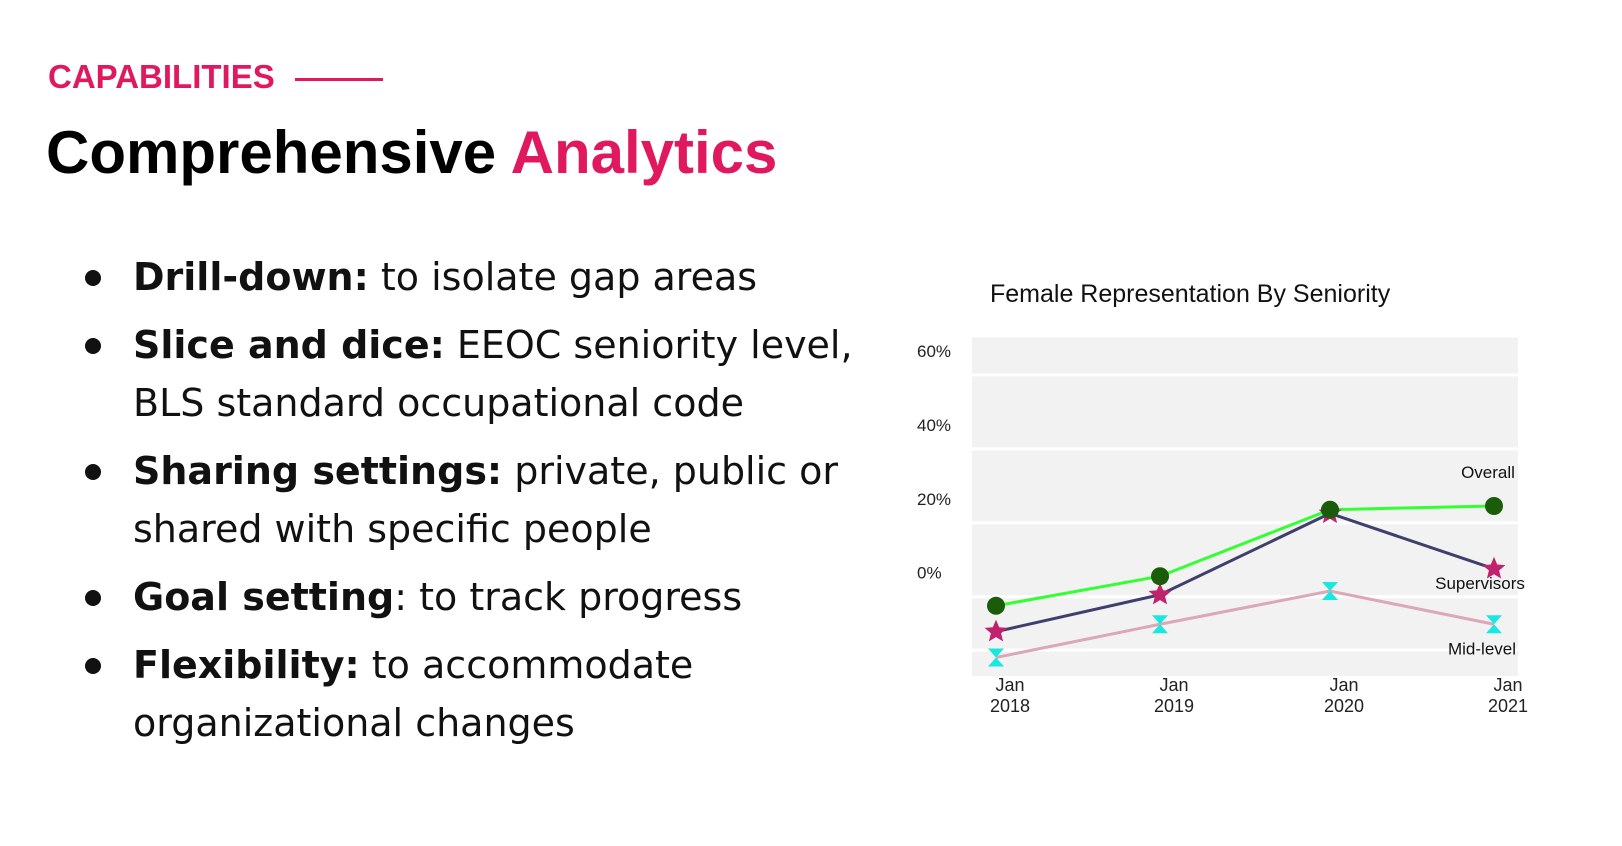  I want to click on series-line-supervisors, so click(1245, 572).